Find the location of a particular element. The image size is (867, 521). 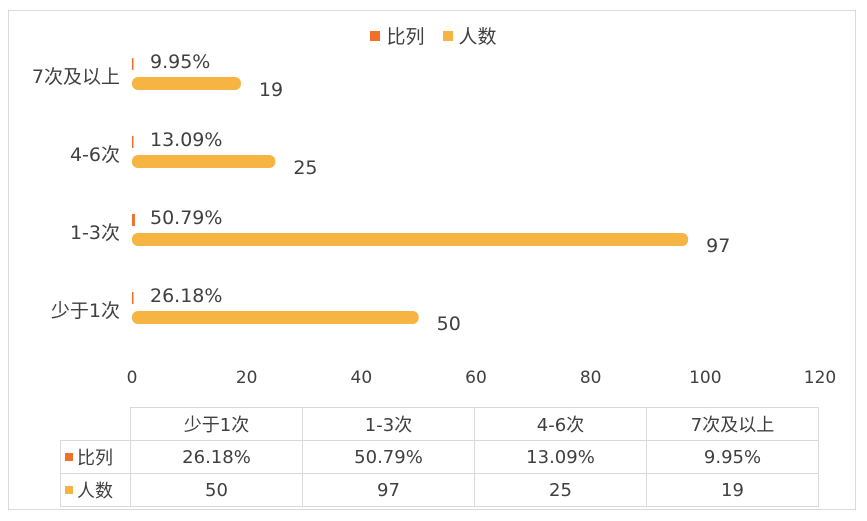

data-label-ratio: 13.09% is located at coordinates (186, 140).